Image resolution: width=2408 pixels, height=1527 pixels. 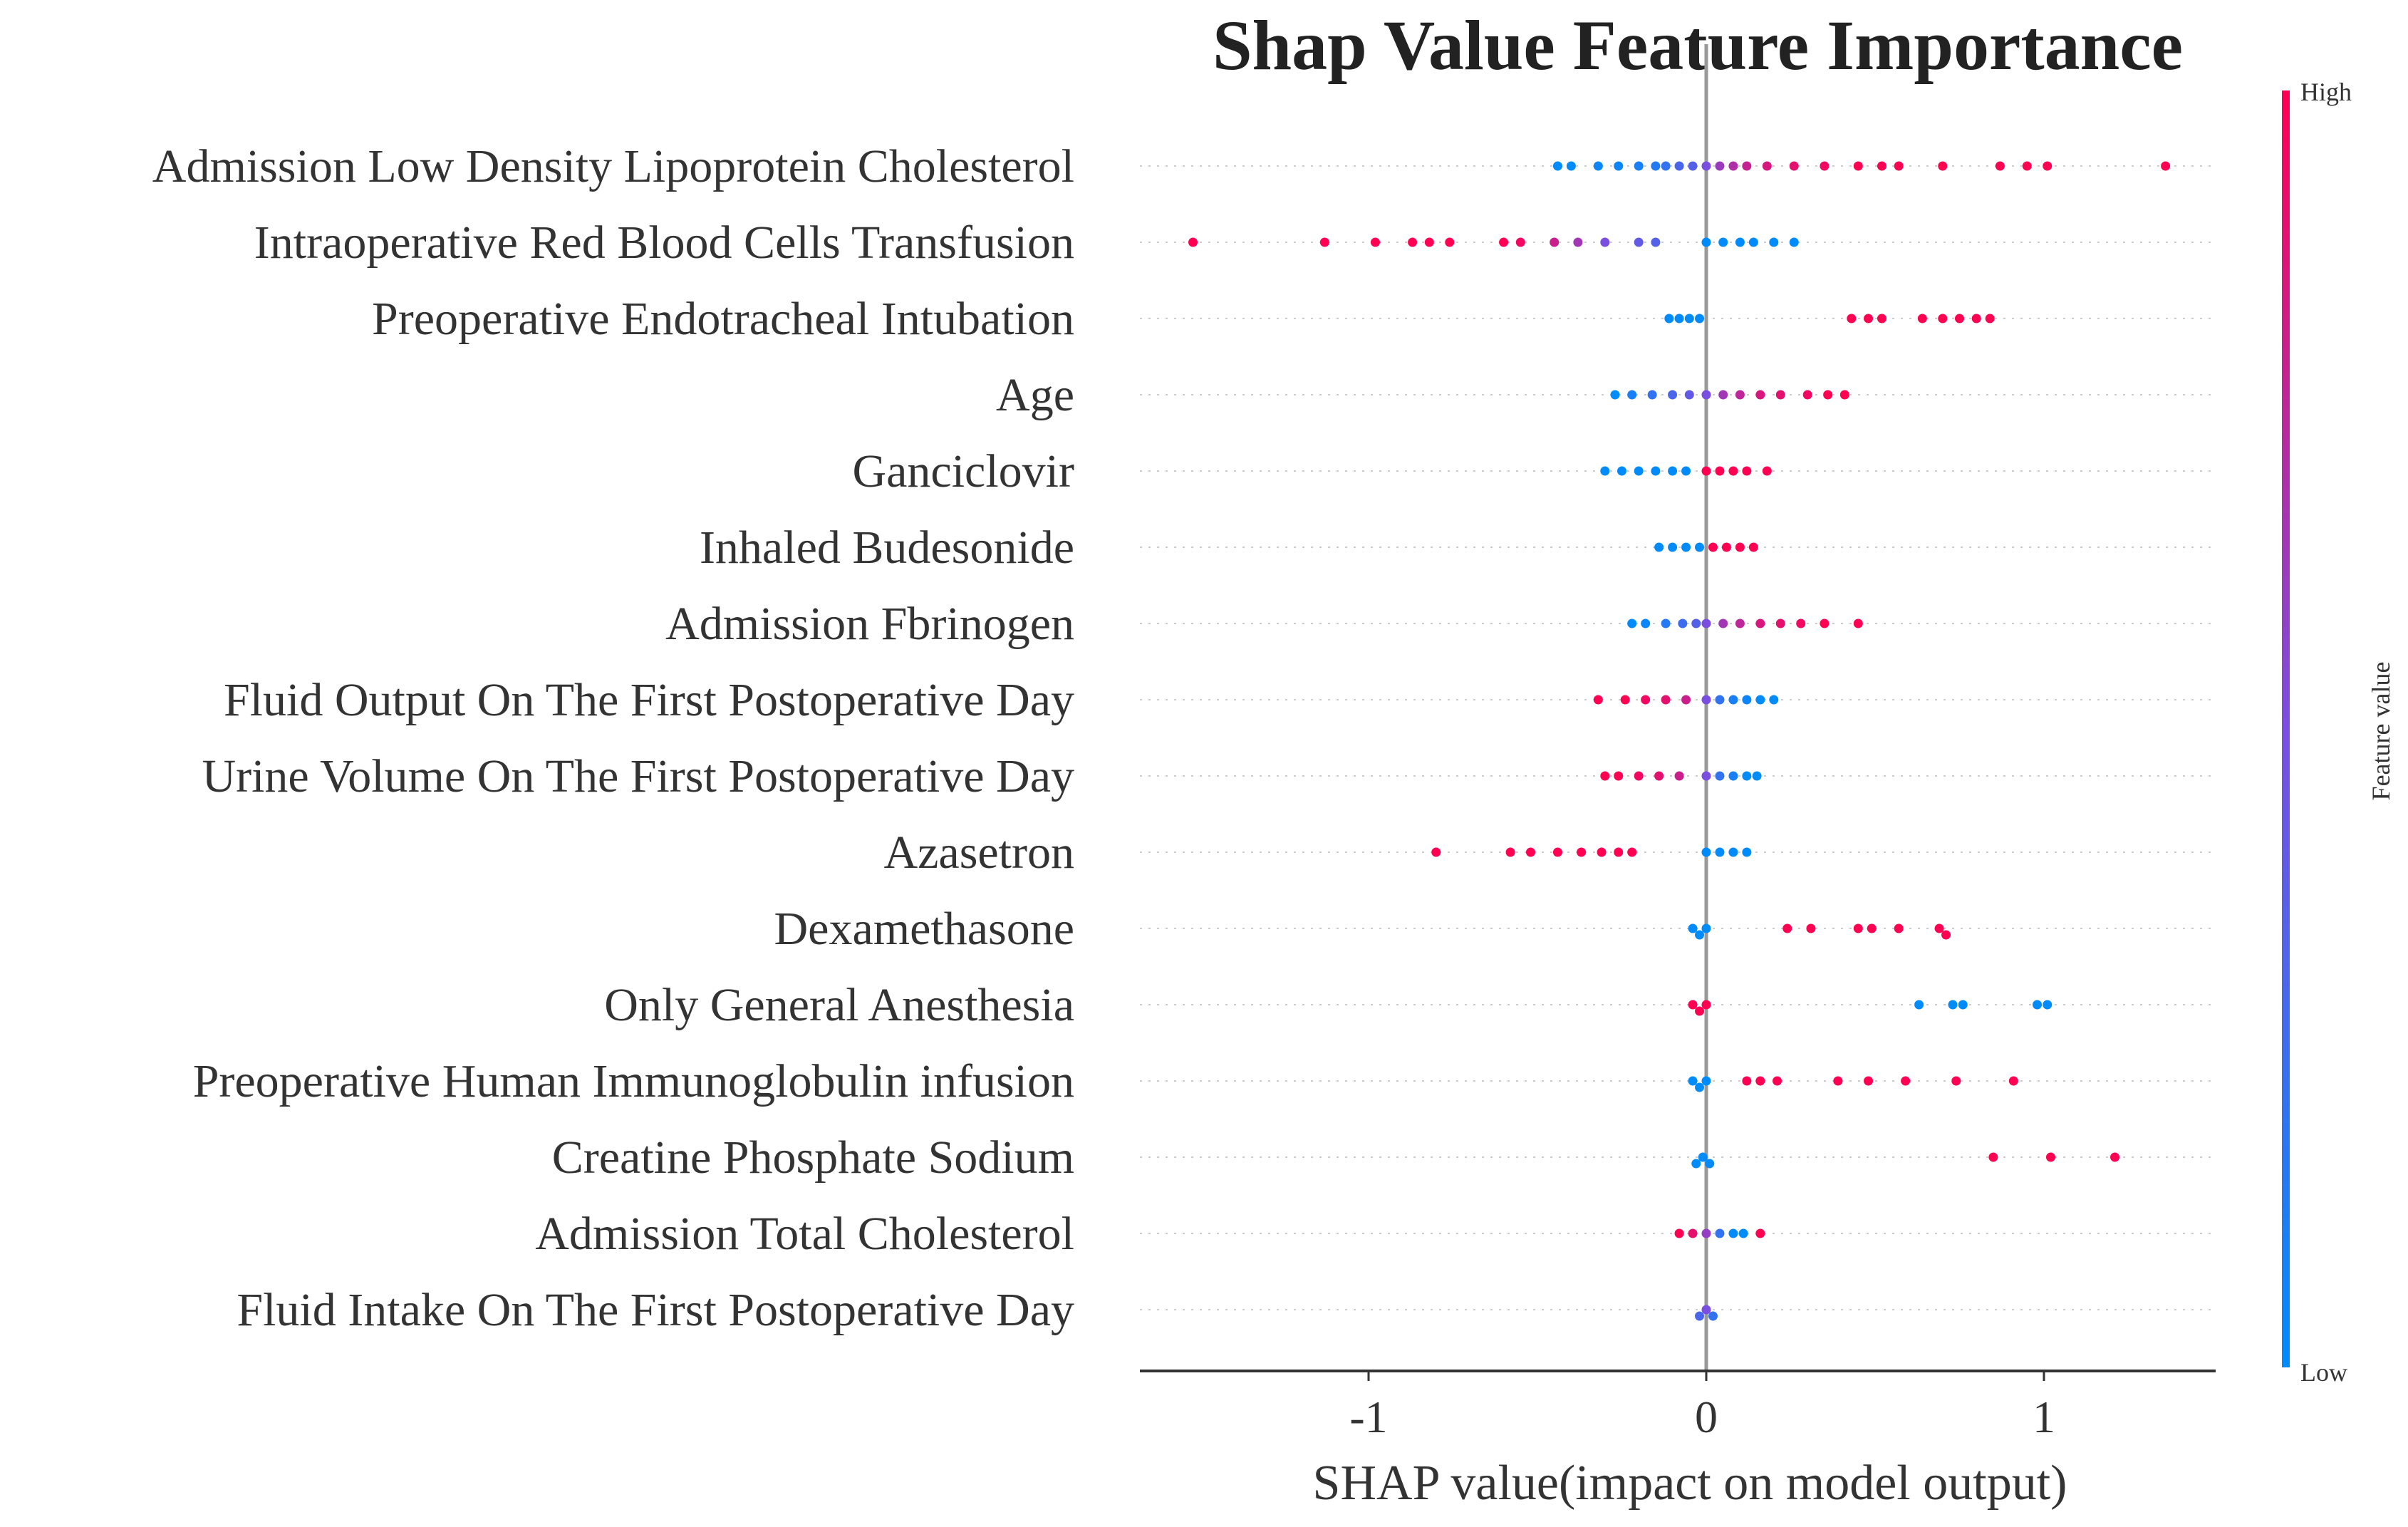 What do you see at coordinates (2286, 728) in the screenshot?
I see `colorbar-gradient` at bounding box center [2286, 728].